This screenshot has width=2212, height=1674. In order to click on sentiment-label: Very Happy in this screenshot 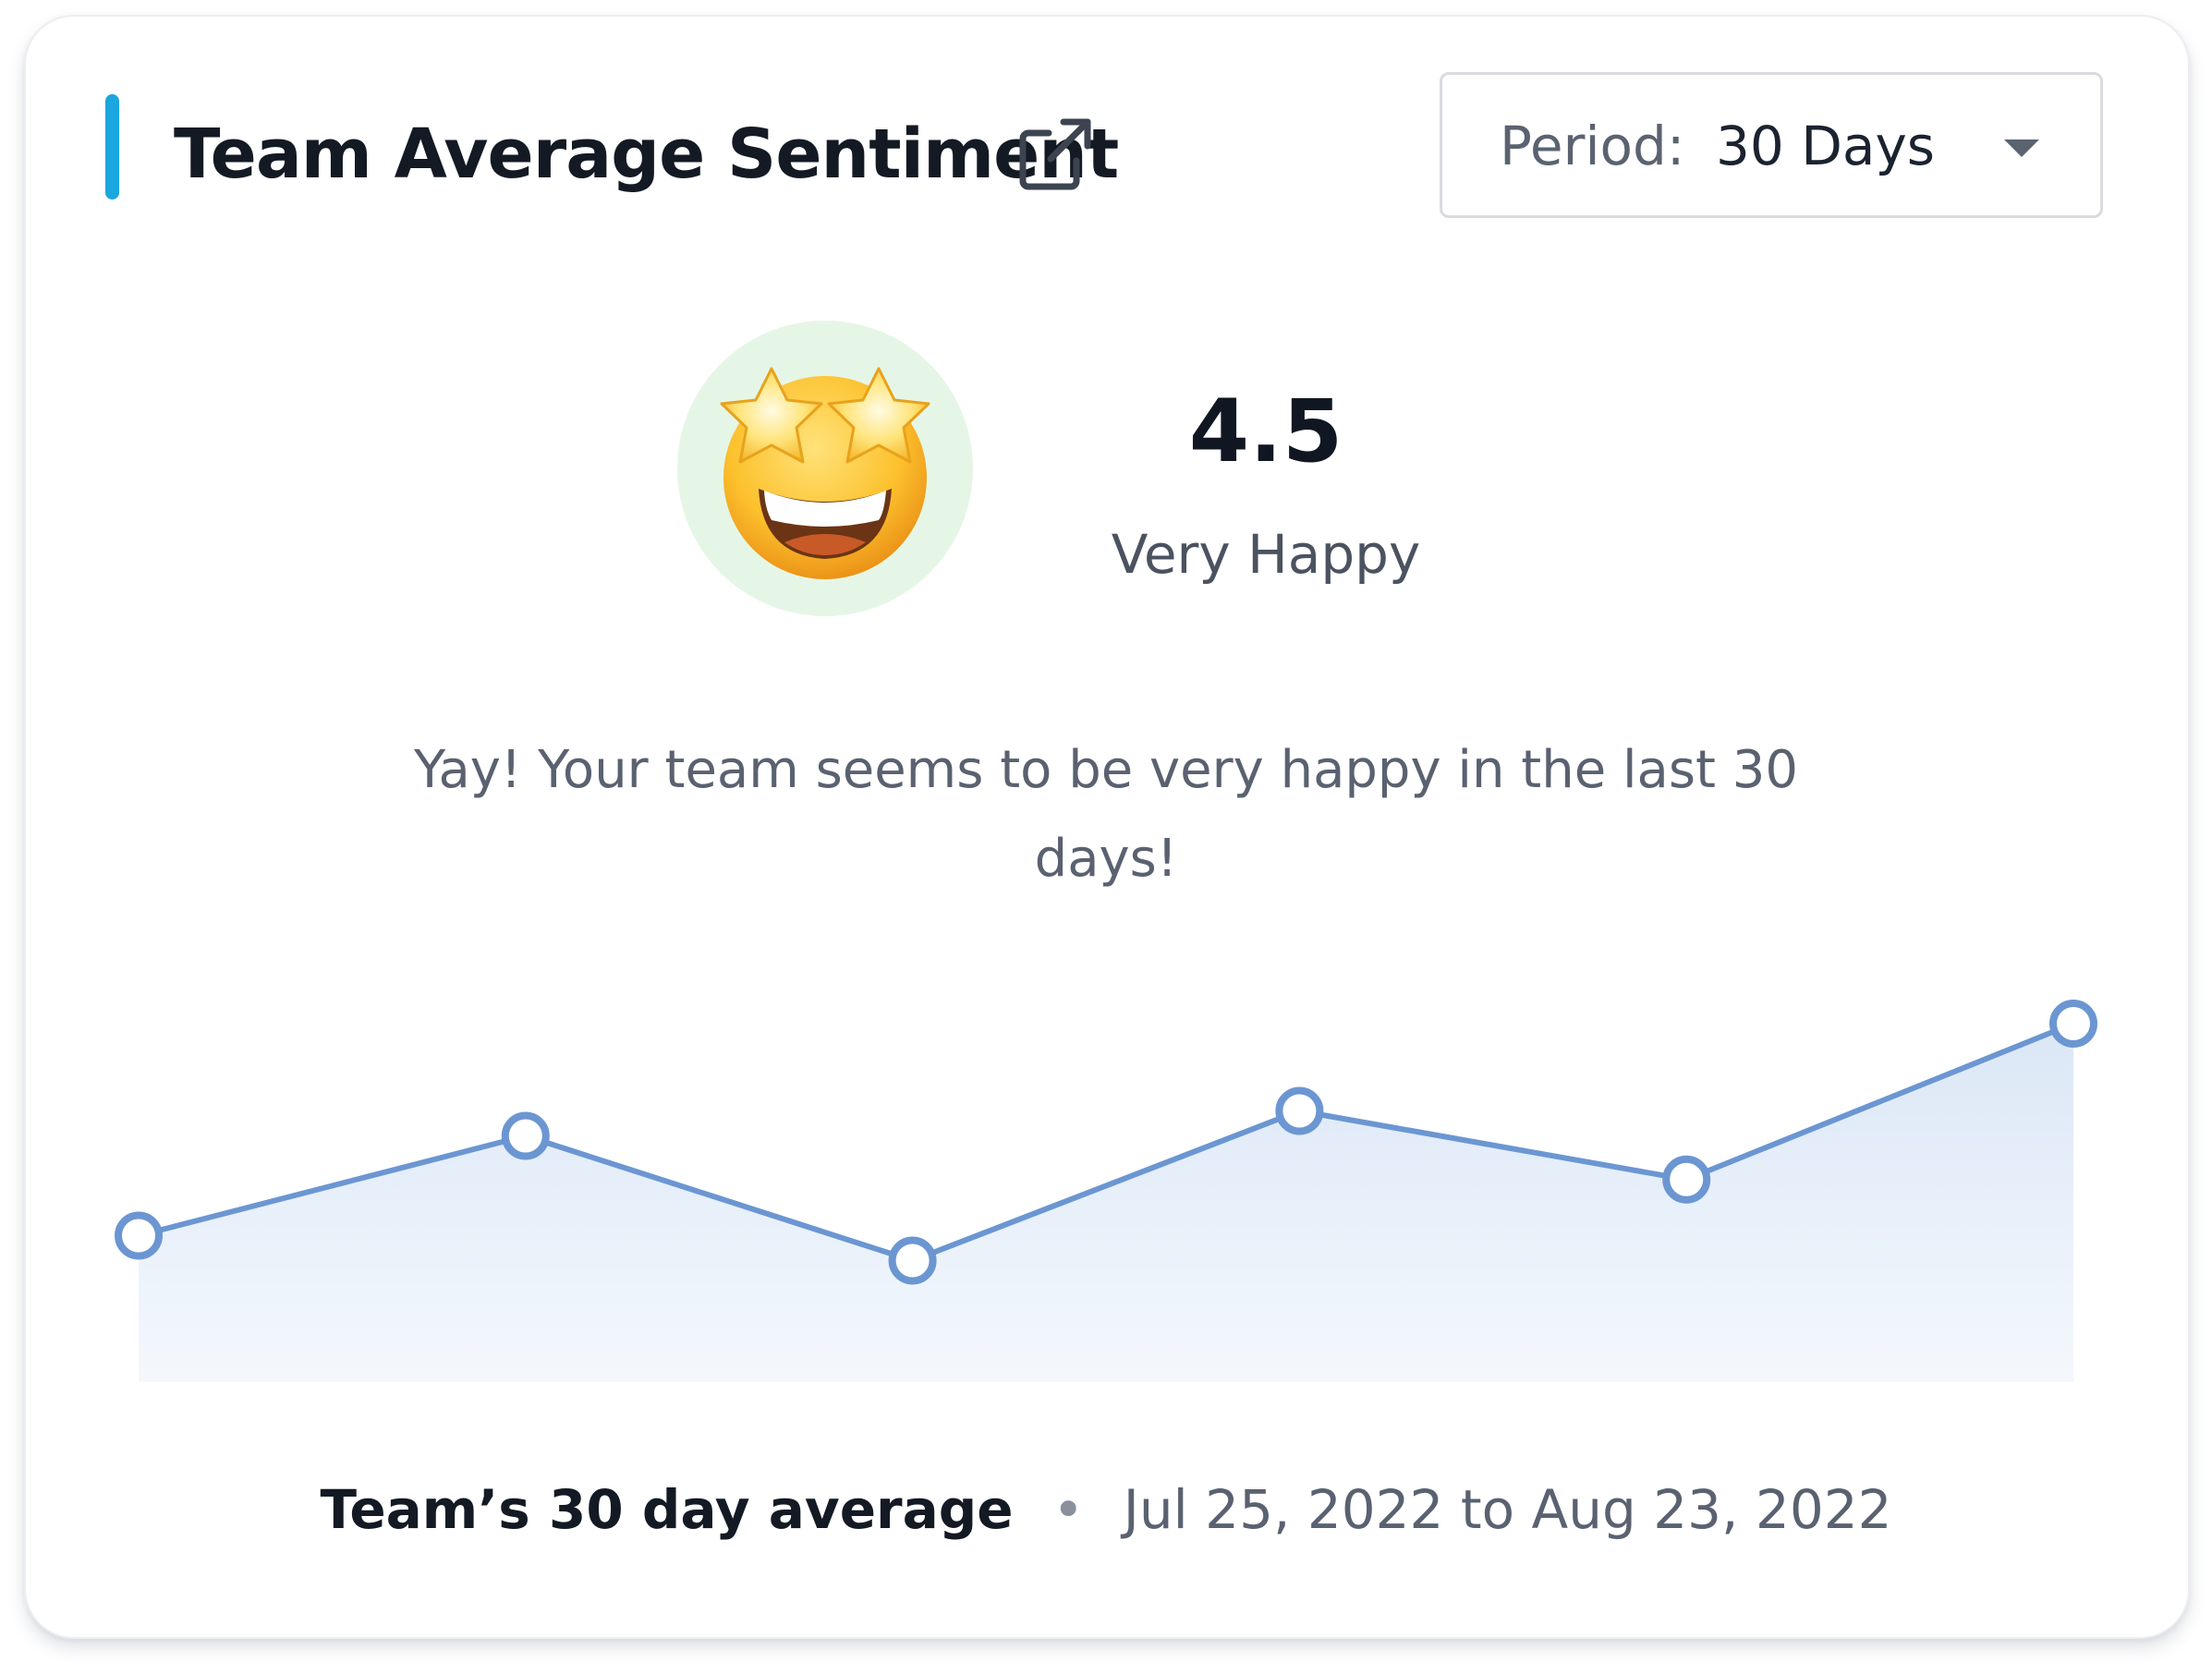, I will do `click(1266, 554)`.